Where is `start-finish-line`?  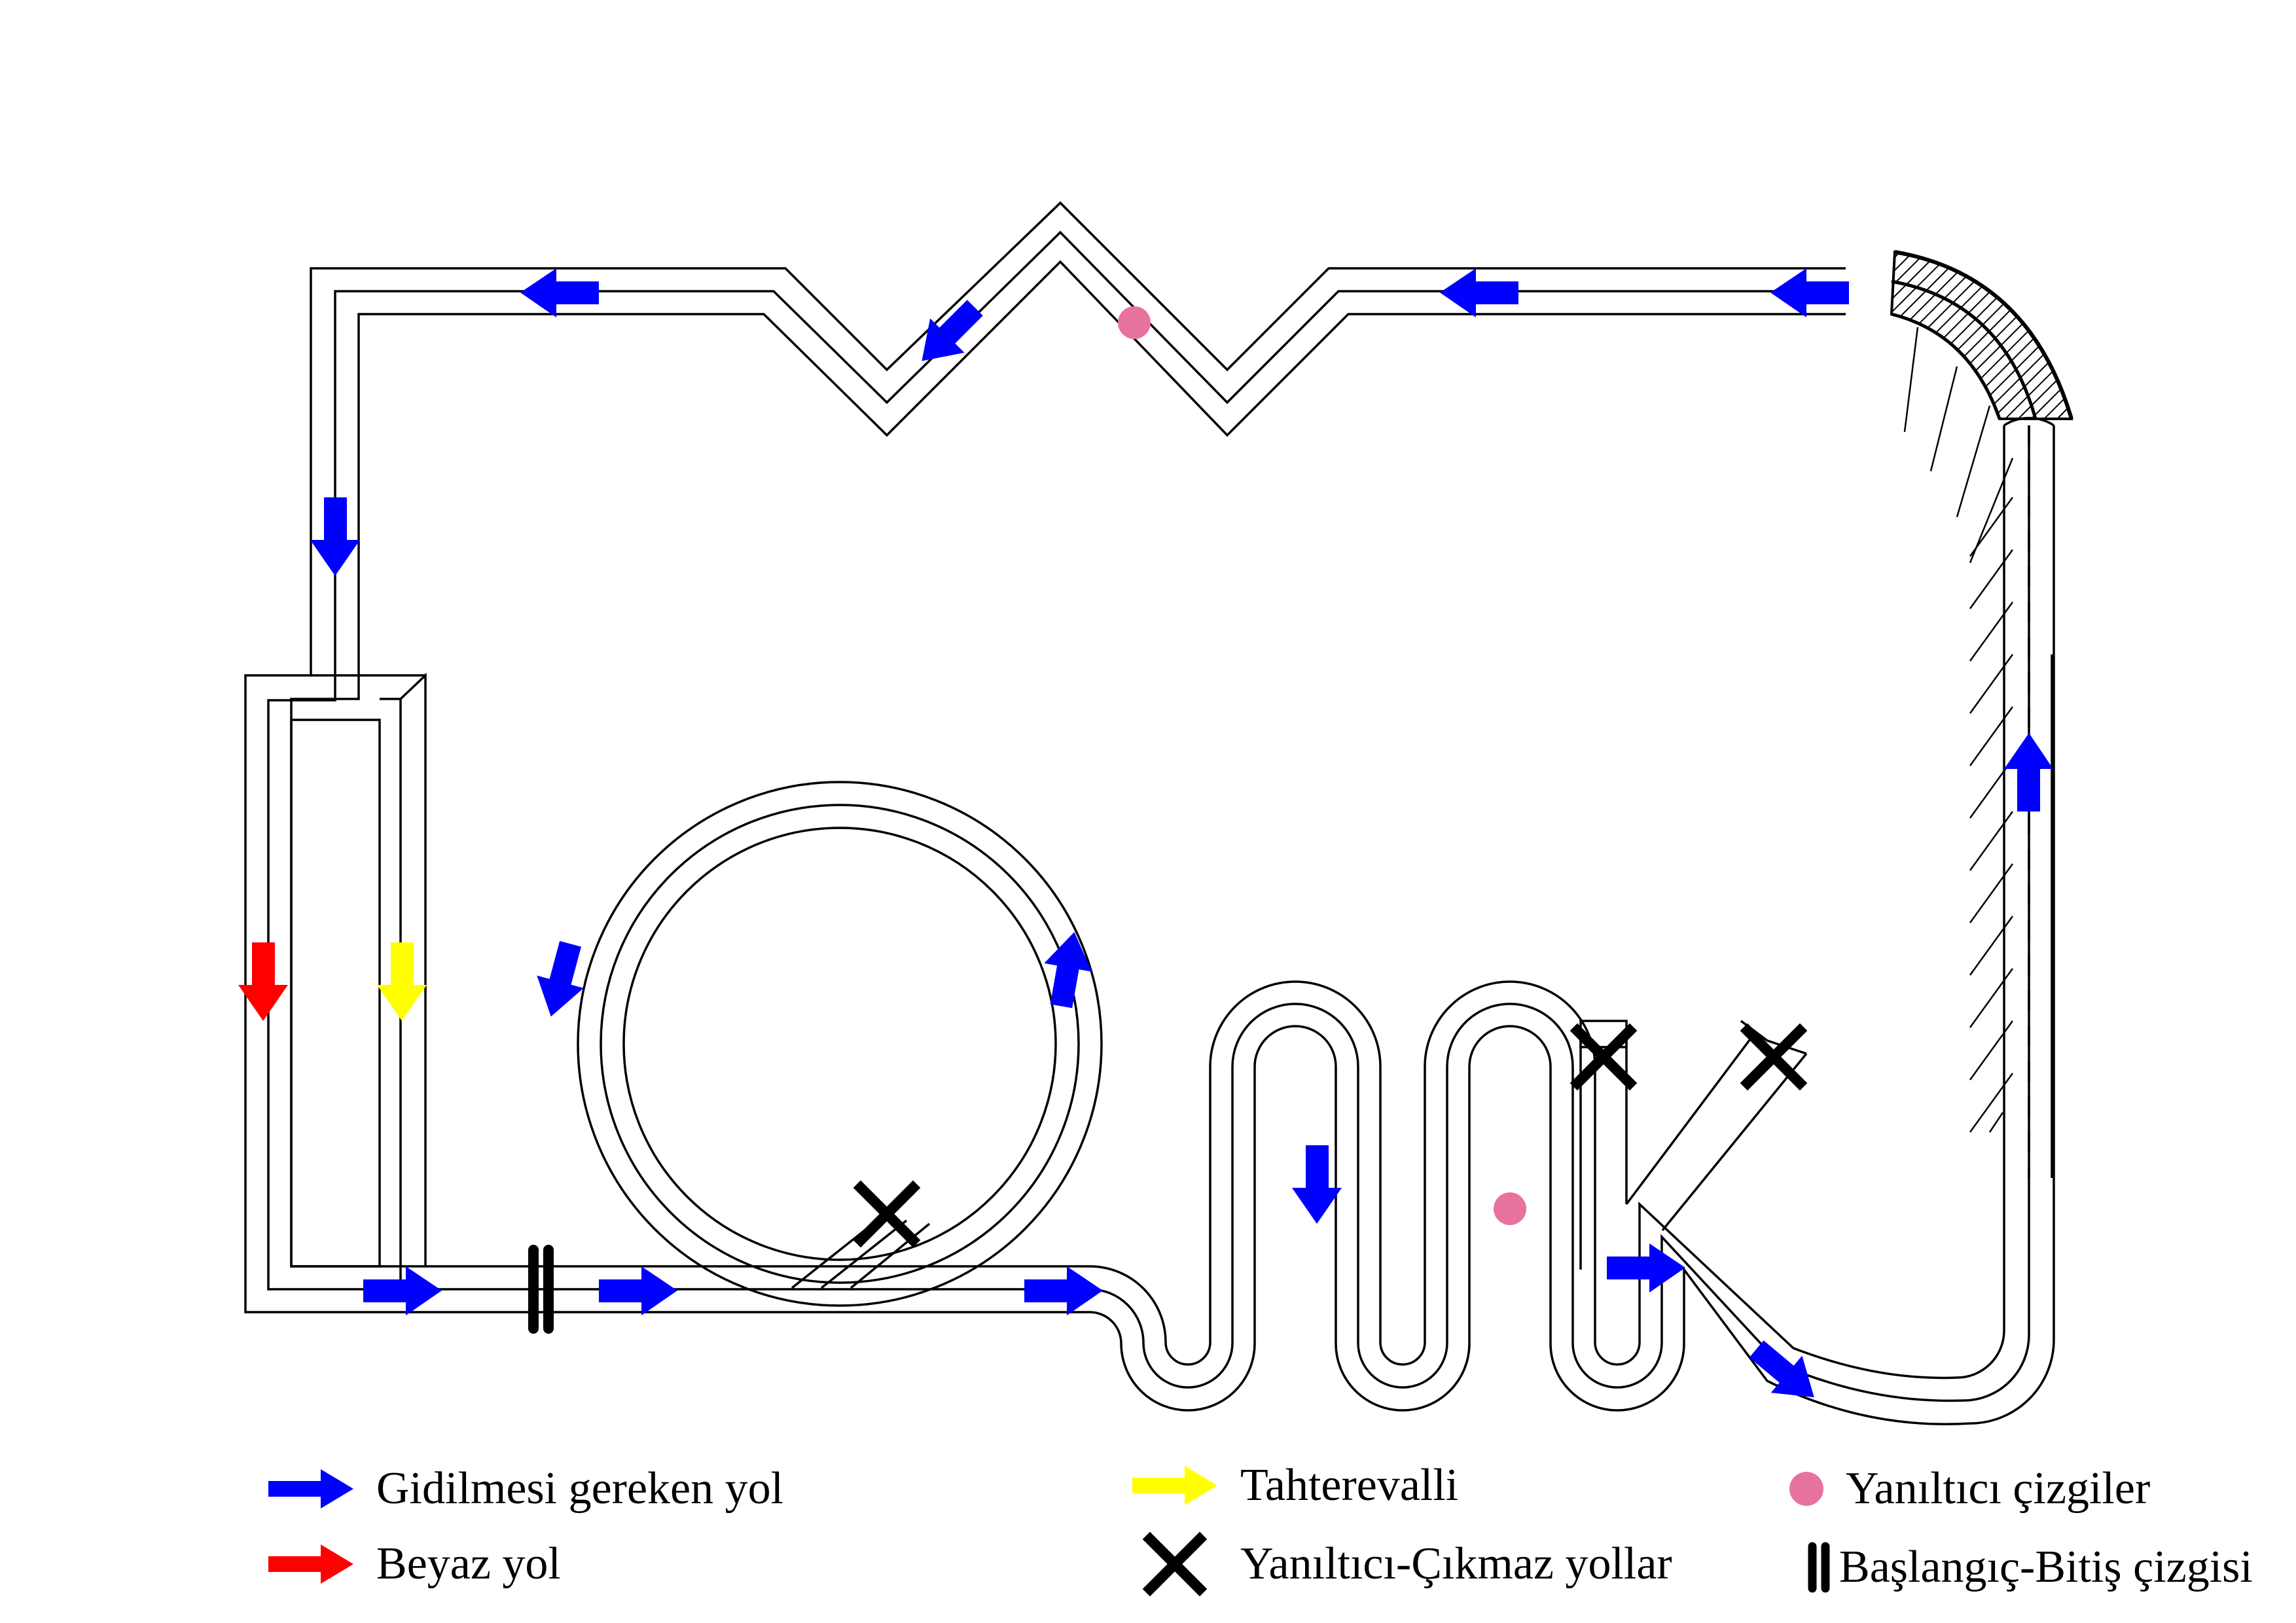 start-finish-line is located at coordinates (541, 1289).